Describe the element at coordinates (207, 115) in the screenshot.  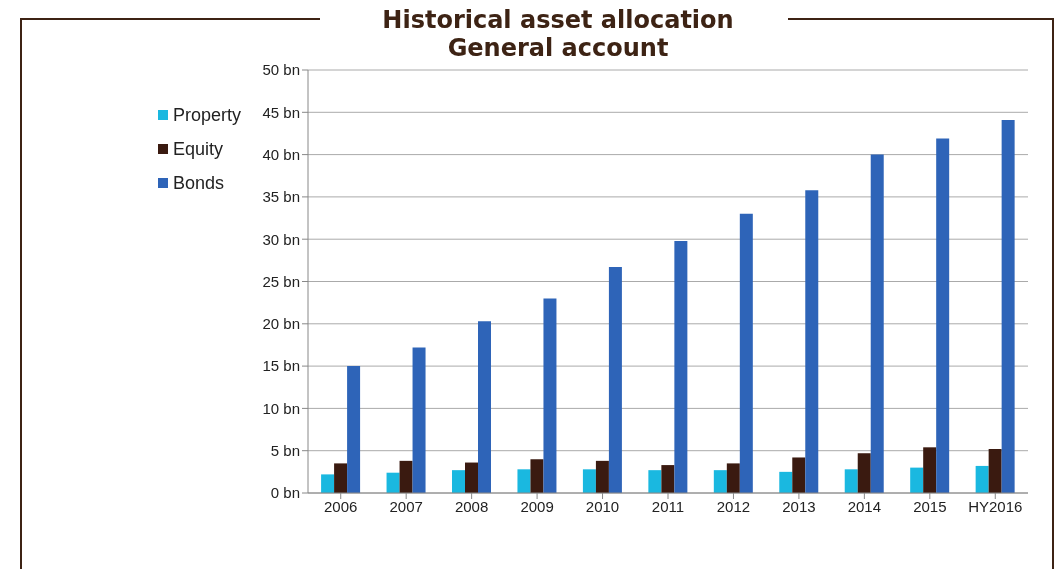
I see `legend-label: Property` at that location.